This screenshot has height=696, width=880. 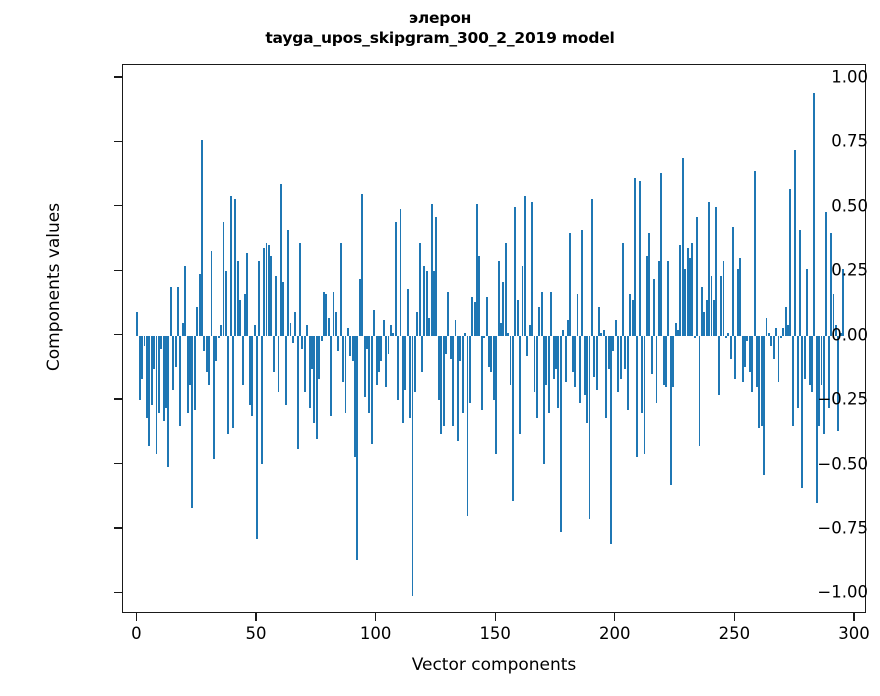 What do you see at coordinates (440, 18) in the screenshot?
I see `chart-title-line-1: элерон` at bounding box center [440, 18].